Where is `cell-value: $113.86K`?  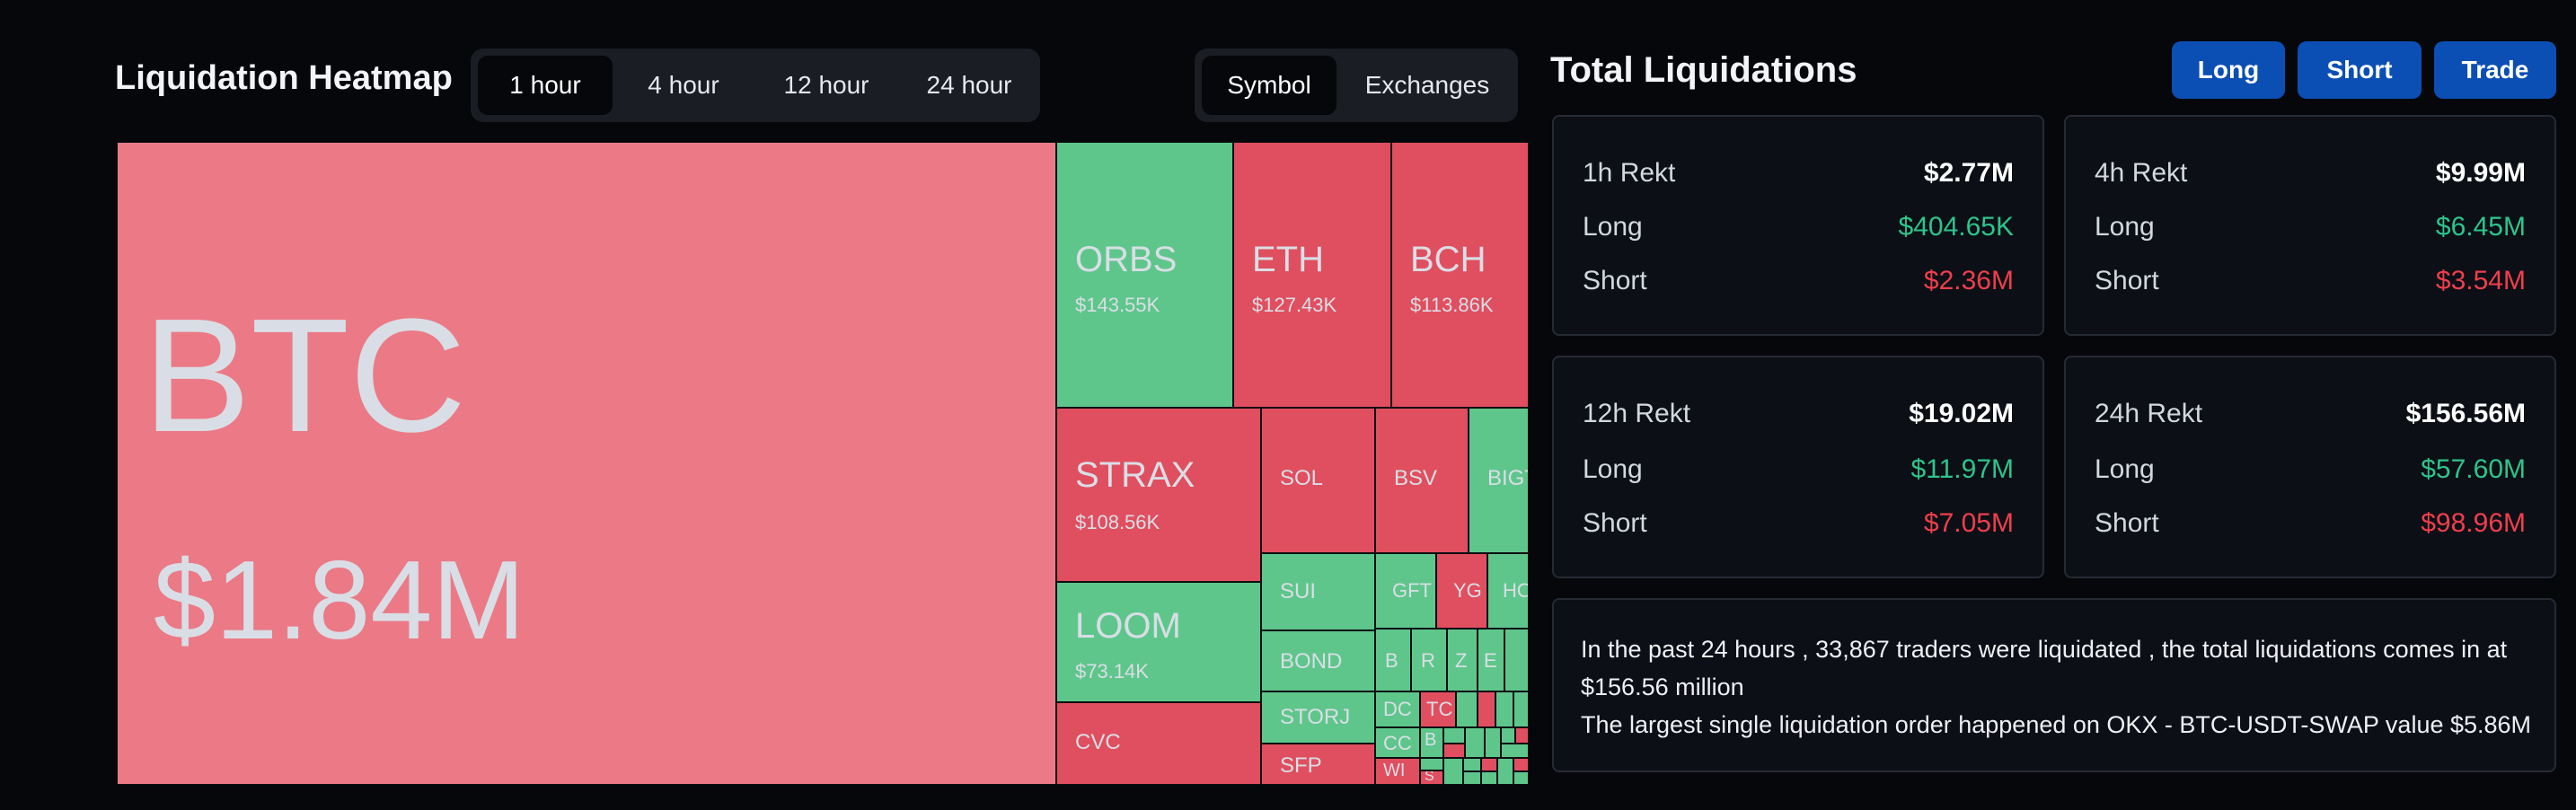 cell-value: $113.86K is located at coordinates (1452, 305).